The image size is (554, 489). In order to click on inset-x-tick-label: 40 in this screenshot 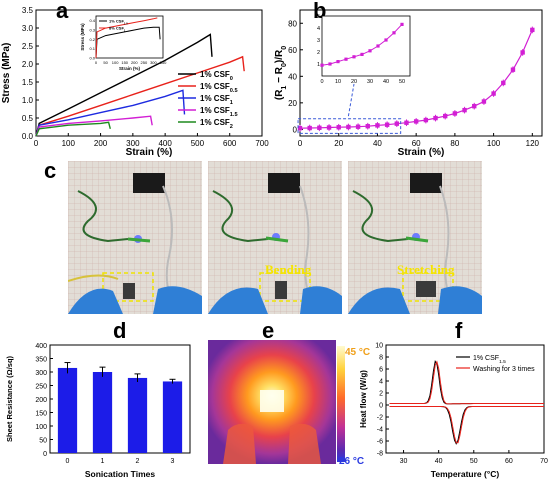, I will do `click(386, 82)`.